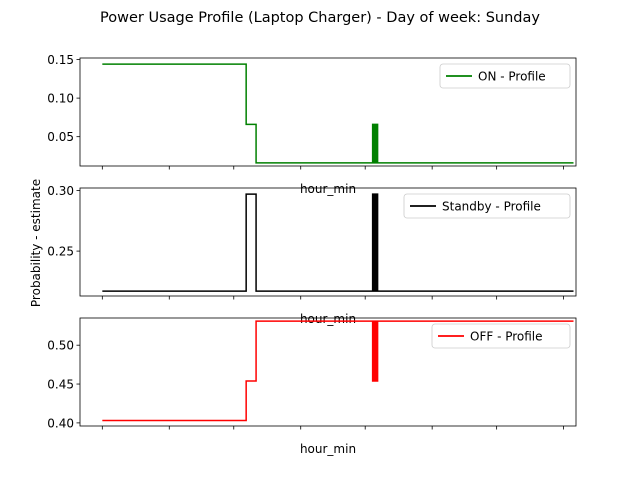 The image size is (640, 480). What do you see at coordinates (60, 385) in the screenshot?
I see `y-tick-label-off: 0.45` at bounding box center [60, 385].